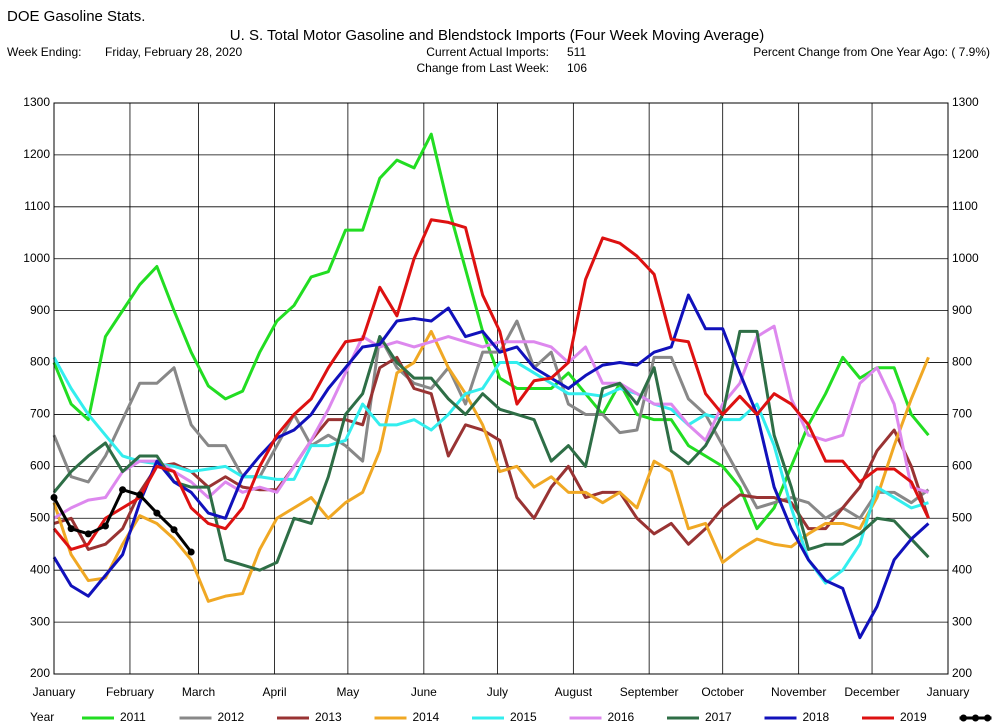 This screenshot has height=727, width=997. I want to click on x-tick-label: August, so click(574, 692).